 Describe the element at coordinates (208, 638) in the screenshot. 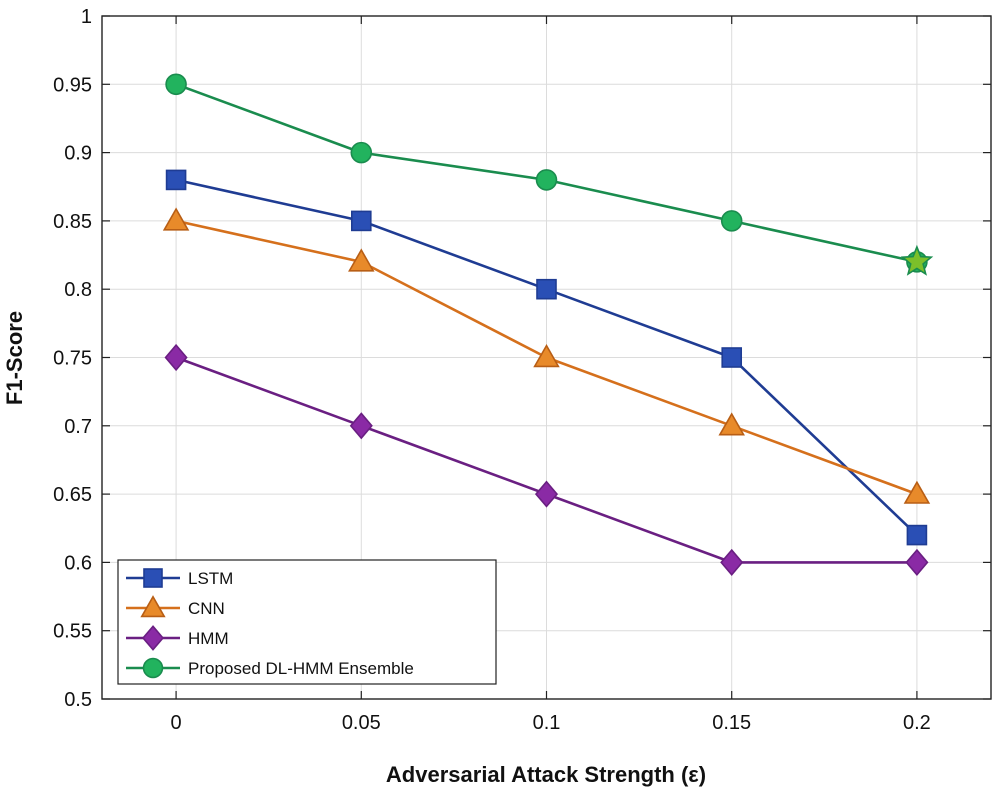

I see `legend-label-hmm: HMM` at that location.